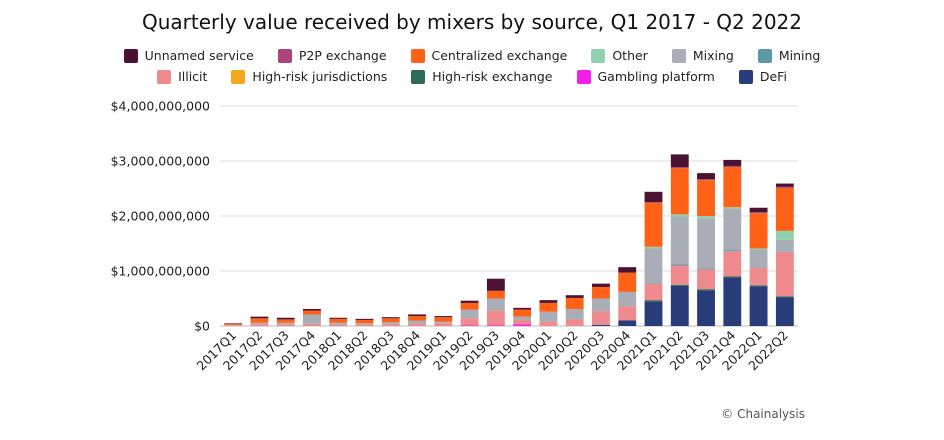 This screenshot has height=440, width=944. What do you see at coordinates (762, 76) in the screenshot?
I see `legend-item: DeFi` at bounding box center [762, 76].